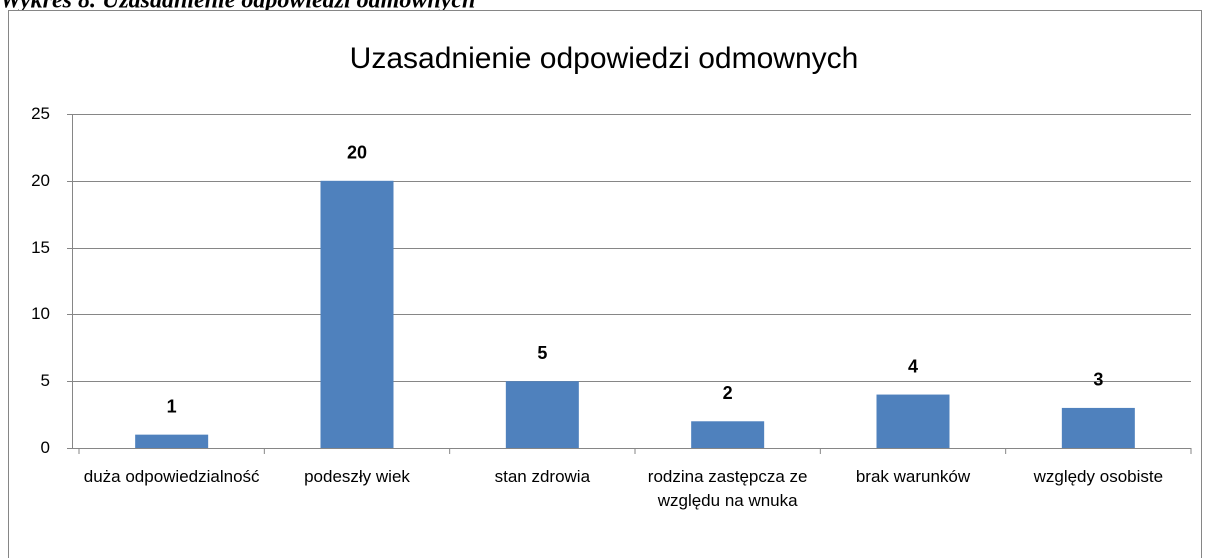 This screenshot has width=1208, height=558. I want to click on y-tick-label: 5, so click(45, 380).